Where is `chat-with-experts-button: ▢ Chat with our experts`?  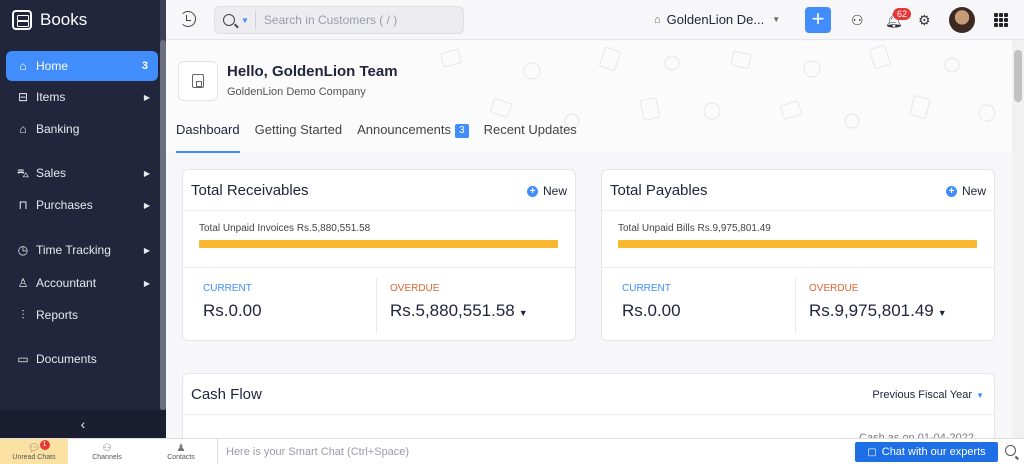
chat-with-experts-button: ▢ Chat with our experts is located at coordinates (926, 452).